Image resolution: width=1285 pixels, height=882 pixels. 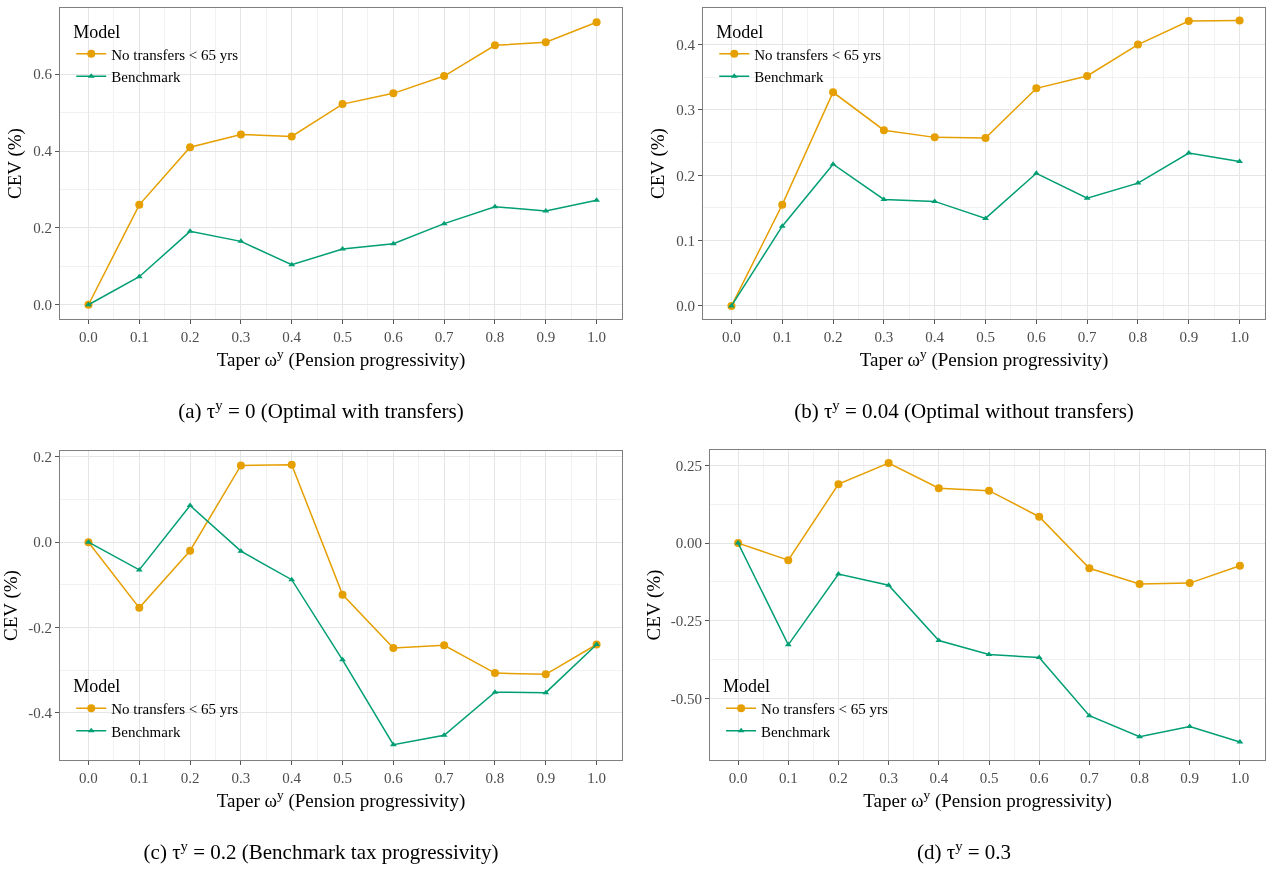 What do you see at coordinates (884, 337) in the screenshot?
I see `x-tick-label: 0.3` at bounding box center [884, 337].